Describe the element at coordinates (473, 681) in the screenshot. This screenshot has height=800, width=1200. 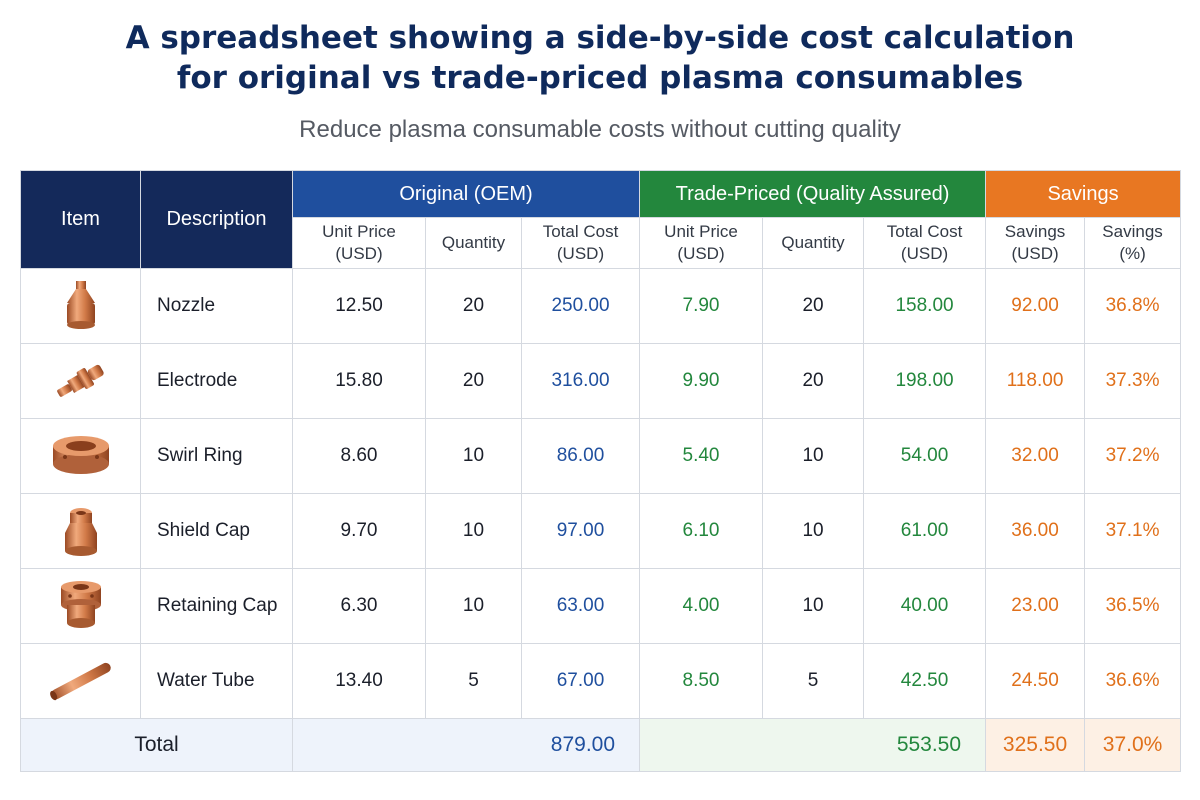
I see `oem-quantity: 5` at that location.